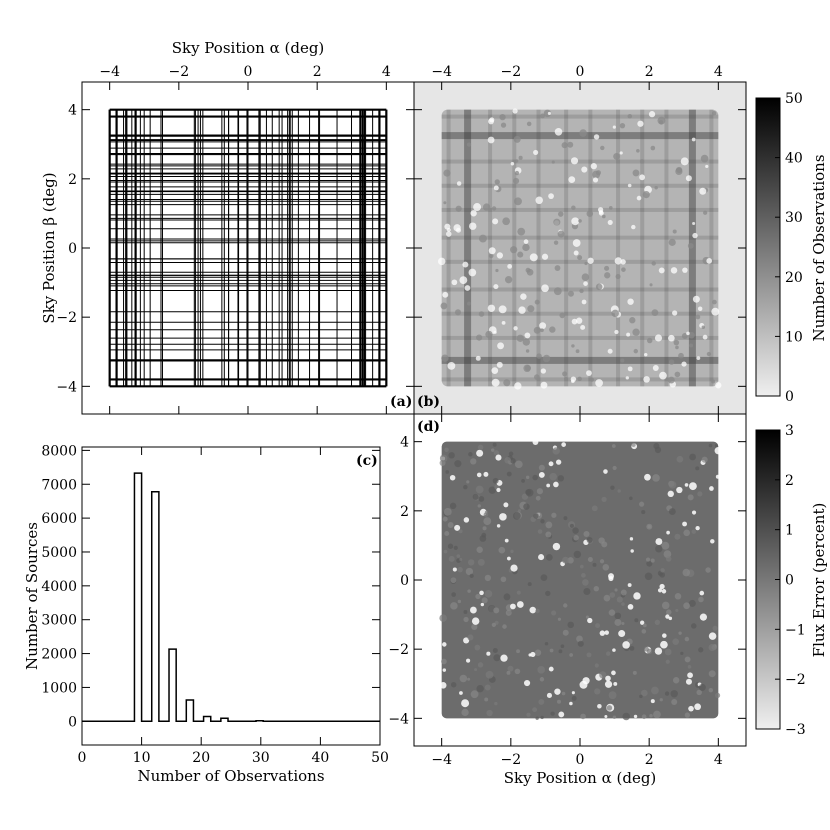 The height and width of the screenshot is (830, 830). What do you see at coordinates (795, 680) in the screenshot?
I see `colorbar-tick-label: −2` at bounding box center [795, 680].